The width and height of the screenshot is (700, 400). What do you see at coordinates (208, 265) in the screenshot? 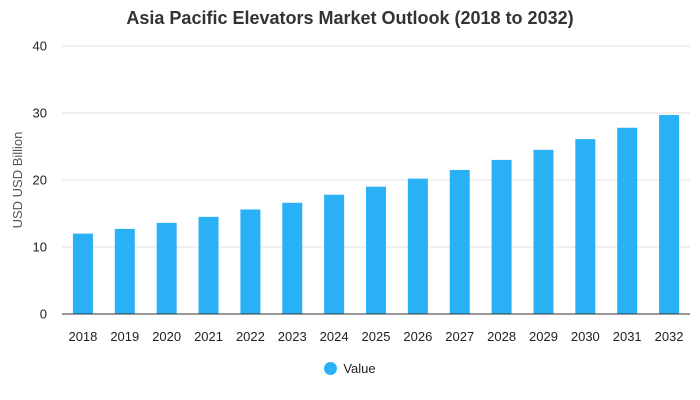
I see `bar-2021` at bounding box center [208, 265].